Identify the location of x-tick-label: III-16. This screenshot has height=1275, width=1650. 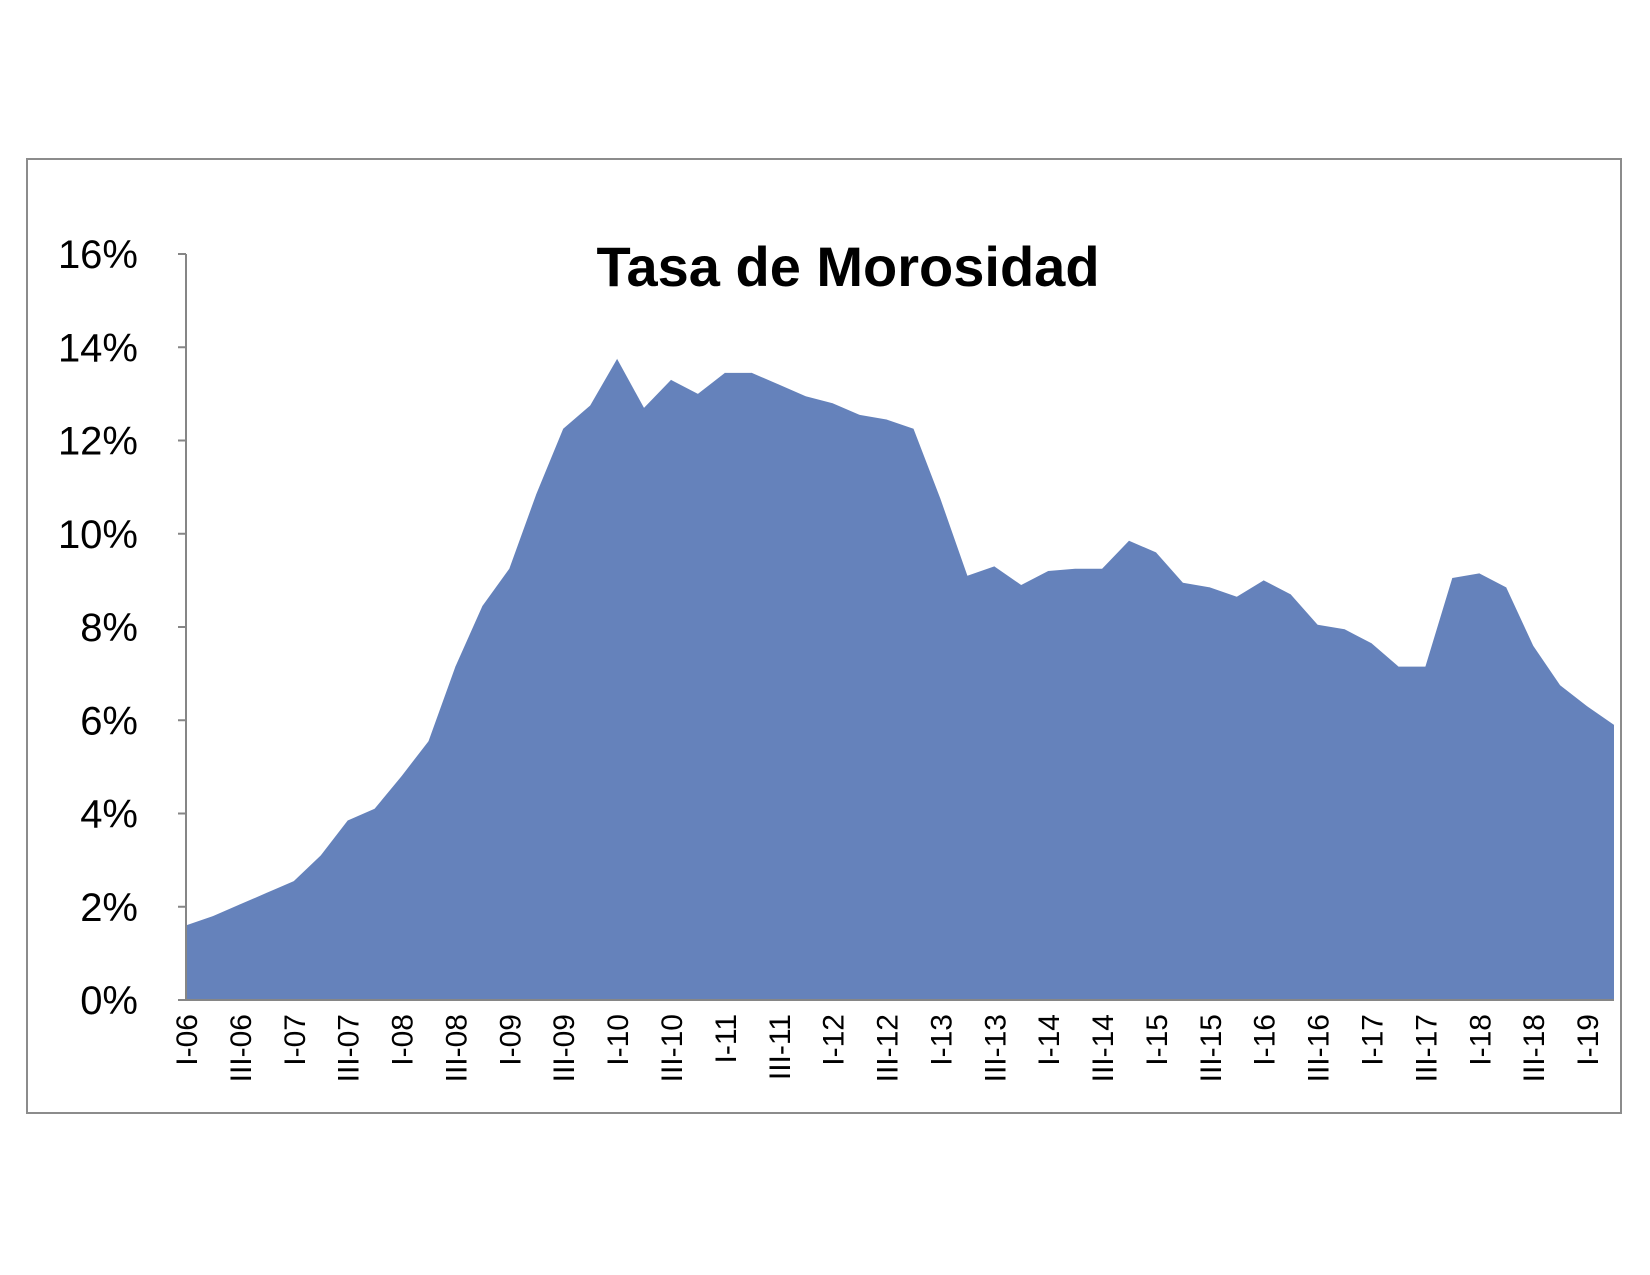
(1319, 1048).